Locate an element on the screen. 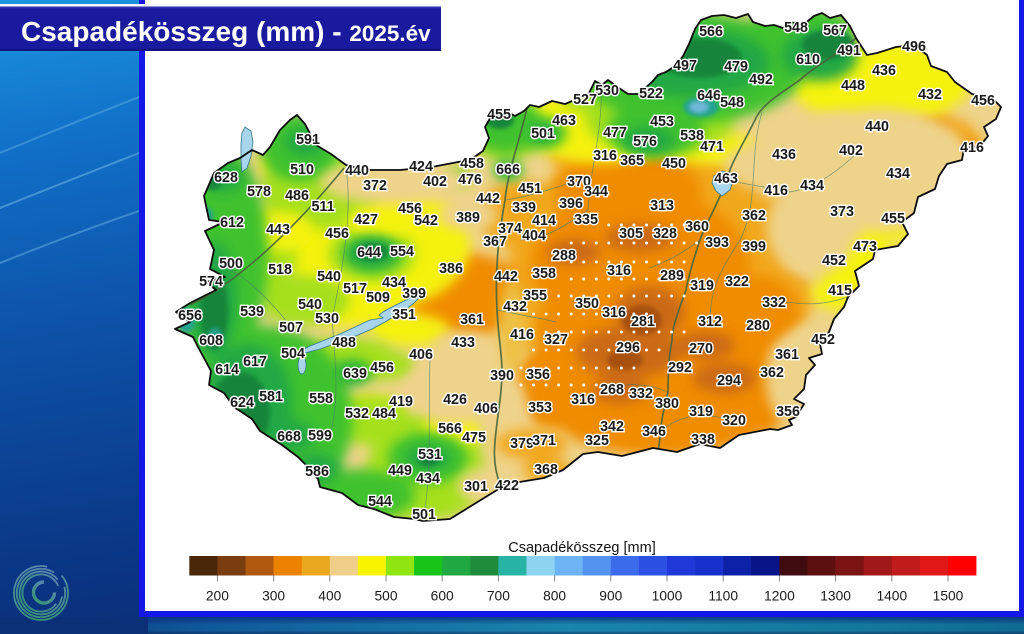 This screenshot has width=1024, height=634. svg-text: 479 is located at coordinates (736, 67).